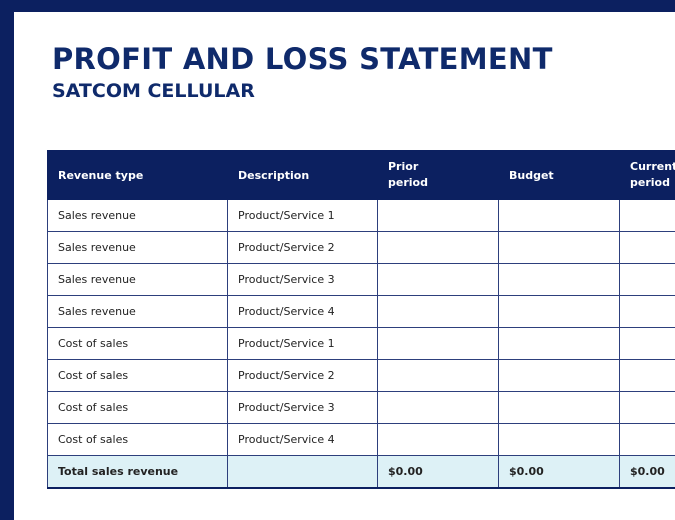 The width and height of the screenshot is (675, 520). Describe the element at coordinates (101, 175) in the screenshot. I see `column-header-text: Revenue type` at that location.